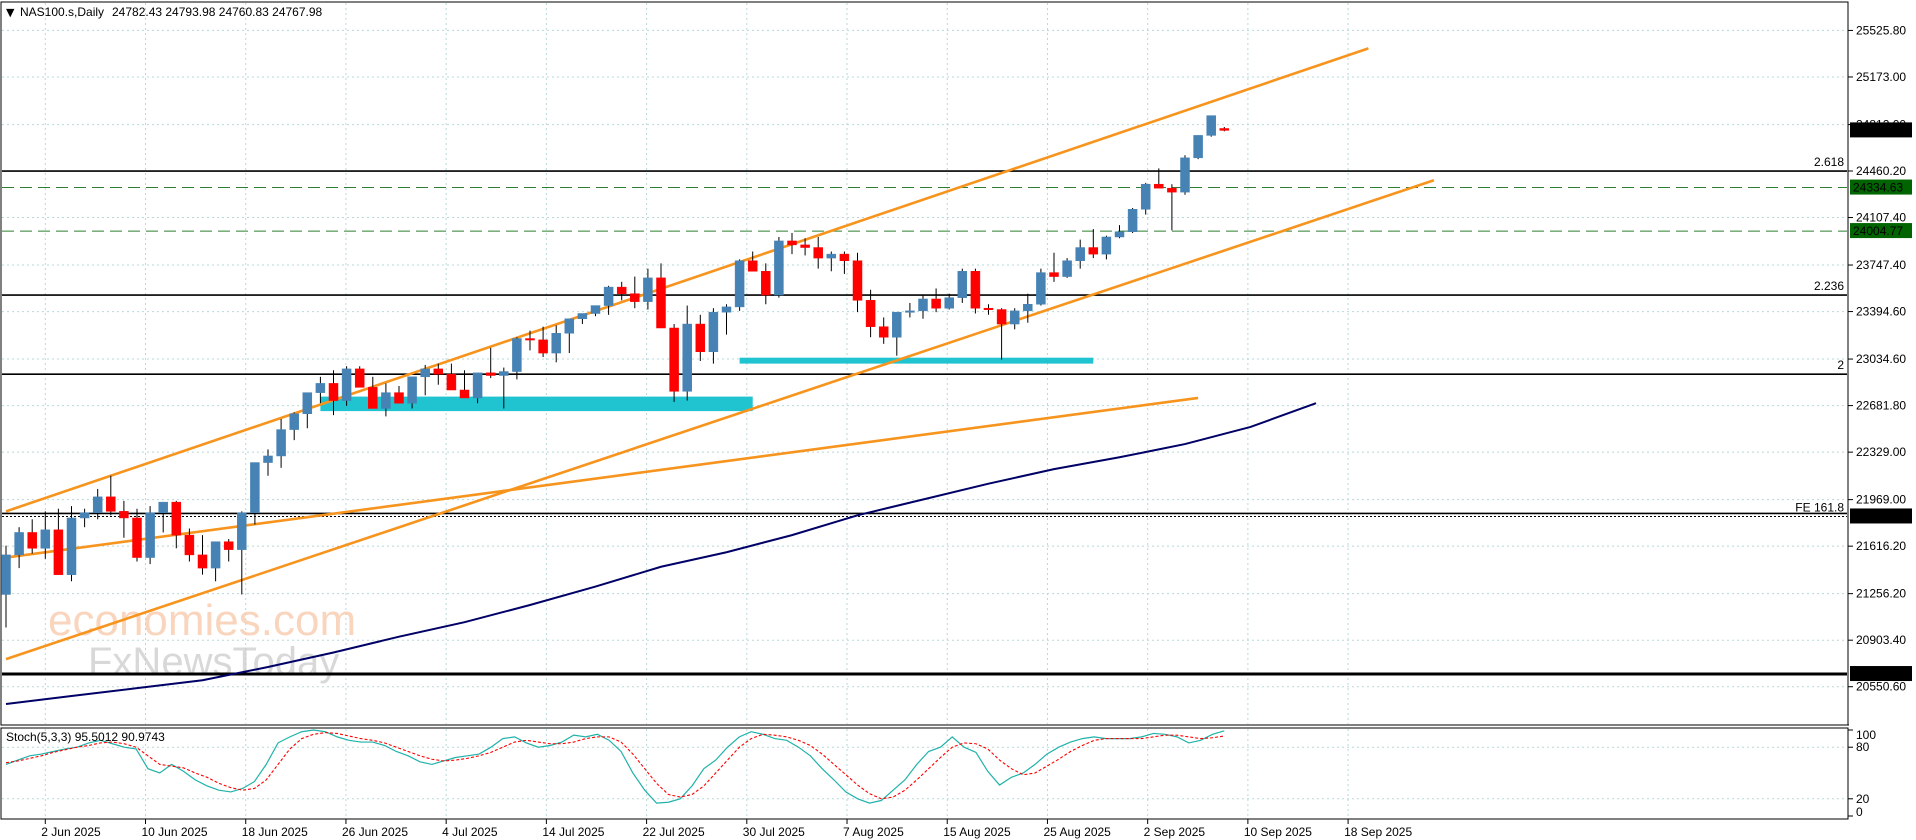  I want to click on chart-ohlc: 24782.43 24793.98 24760.83 24767.98, so click(217, 12).